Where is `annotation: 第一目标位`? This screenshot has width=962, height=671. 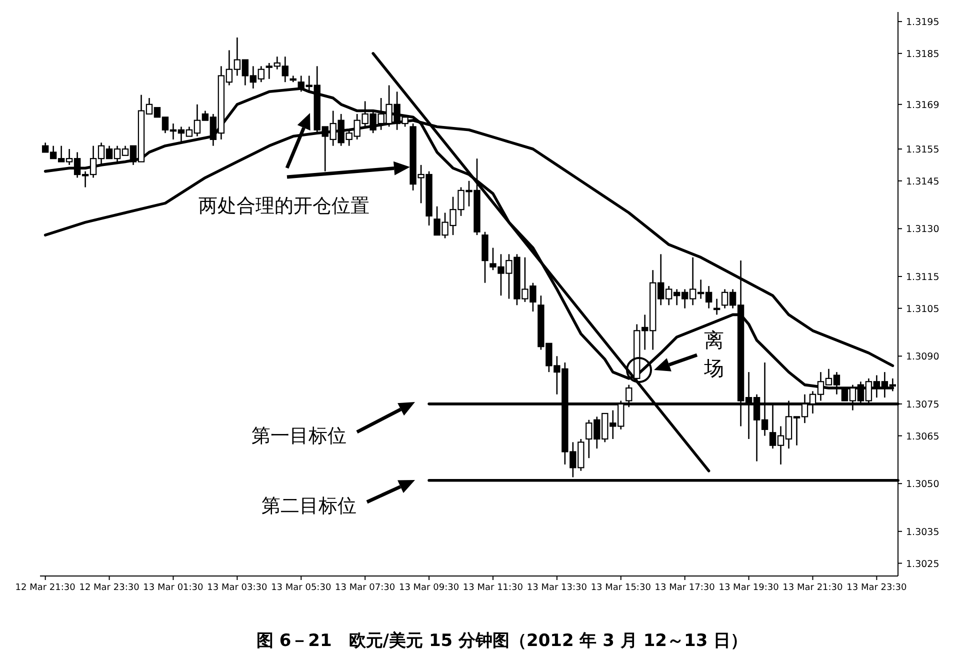 annotation: 第一目标位 is located at coordinates (299, 436).